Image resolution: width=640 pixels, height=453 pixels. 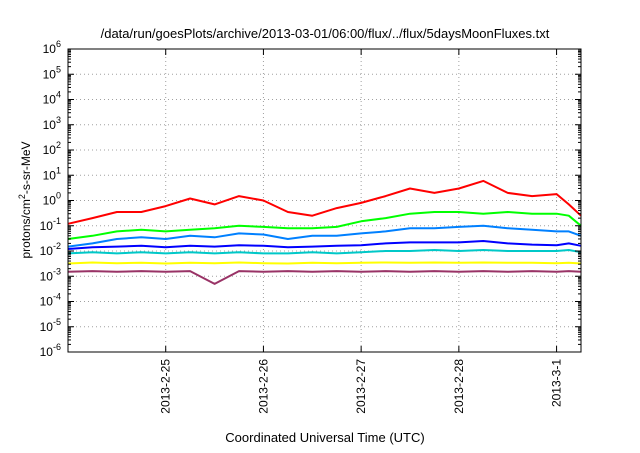 What do you see at coordinates (50, 350) in the screenshot?
I see `y-tick-label: 10⁻⁶` at bounding box center [50, 350].